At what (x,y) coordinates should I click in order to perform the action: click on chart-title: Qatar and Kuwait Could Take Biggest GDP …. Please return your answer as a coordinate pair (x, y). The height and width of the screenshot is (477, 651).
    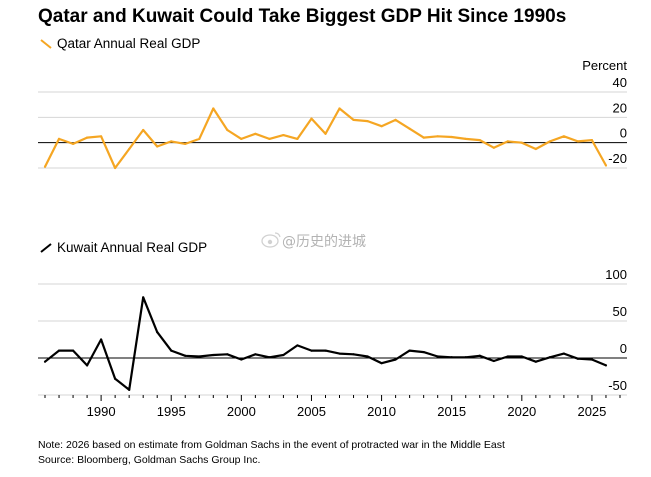
    Looking at the image, I should click on (302, 16).